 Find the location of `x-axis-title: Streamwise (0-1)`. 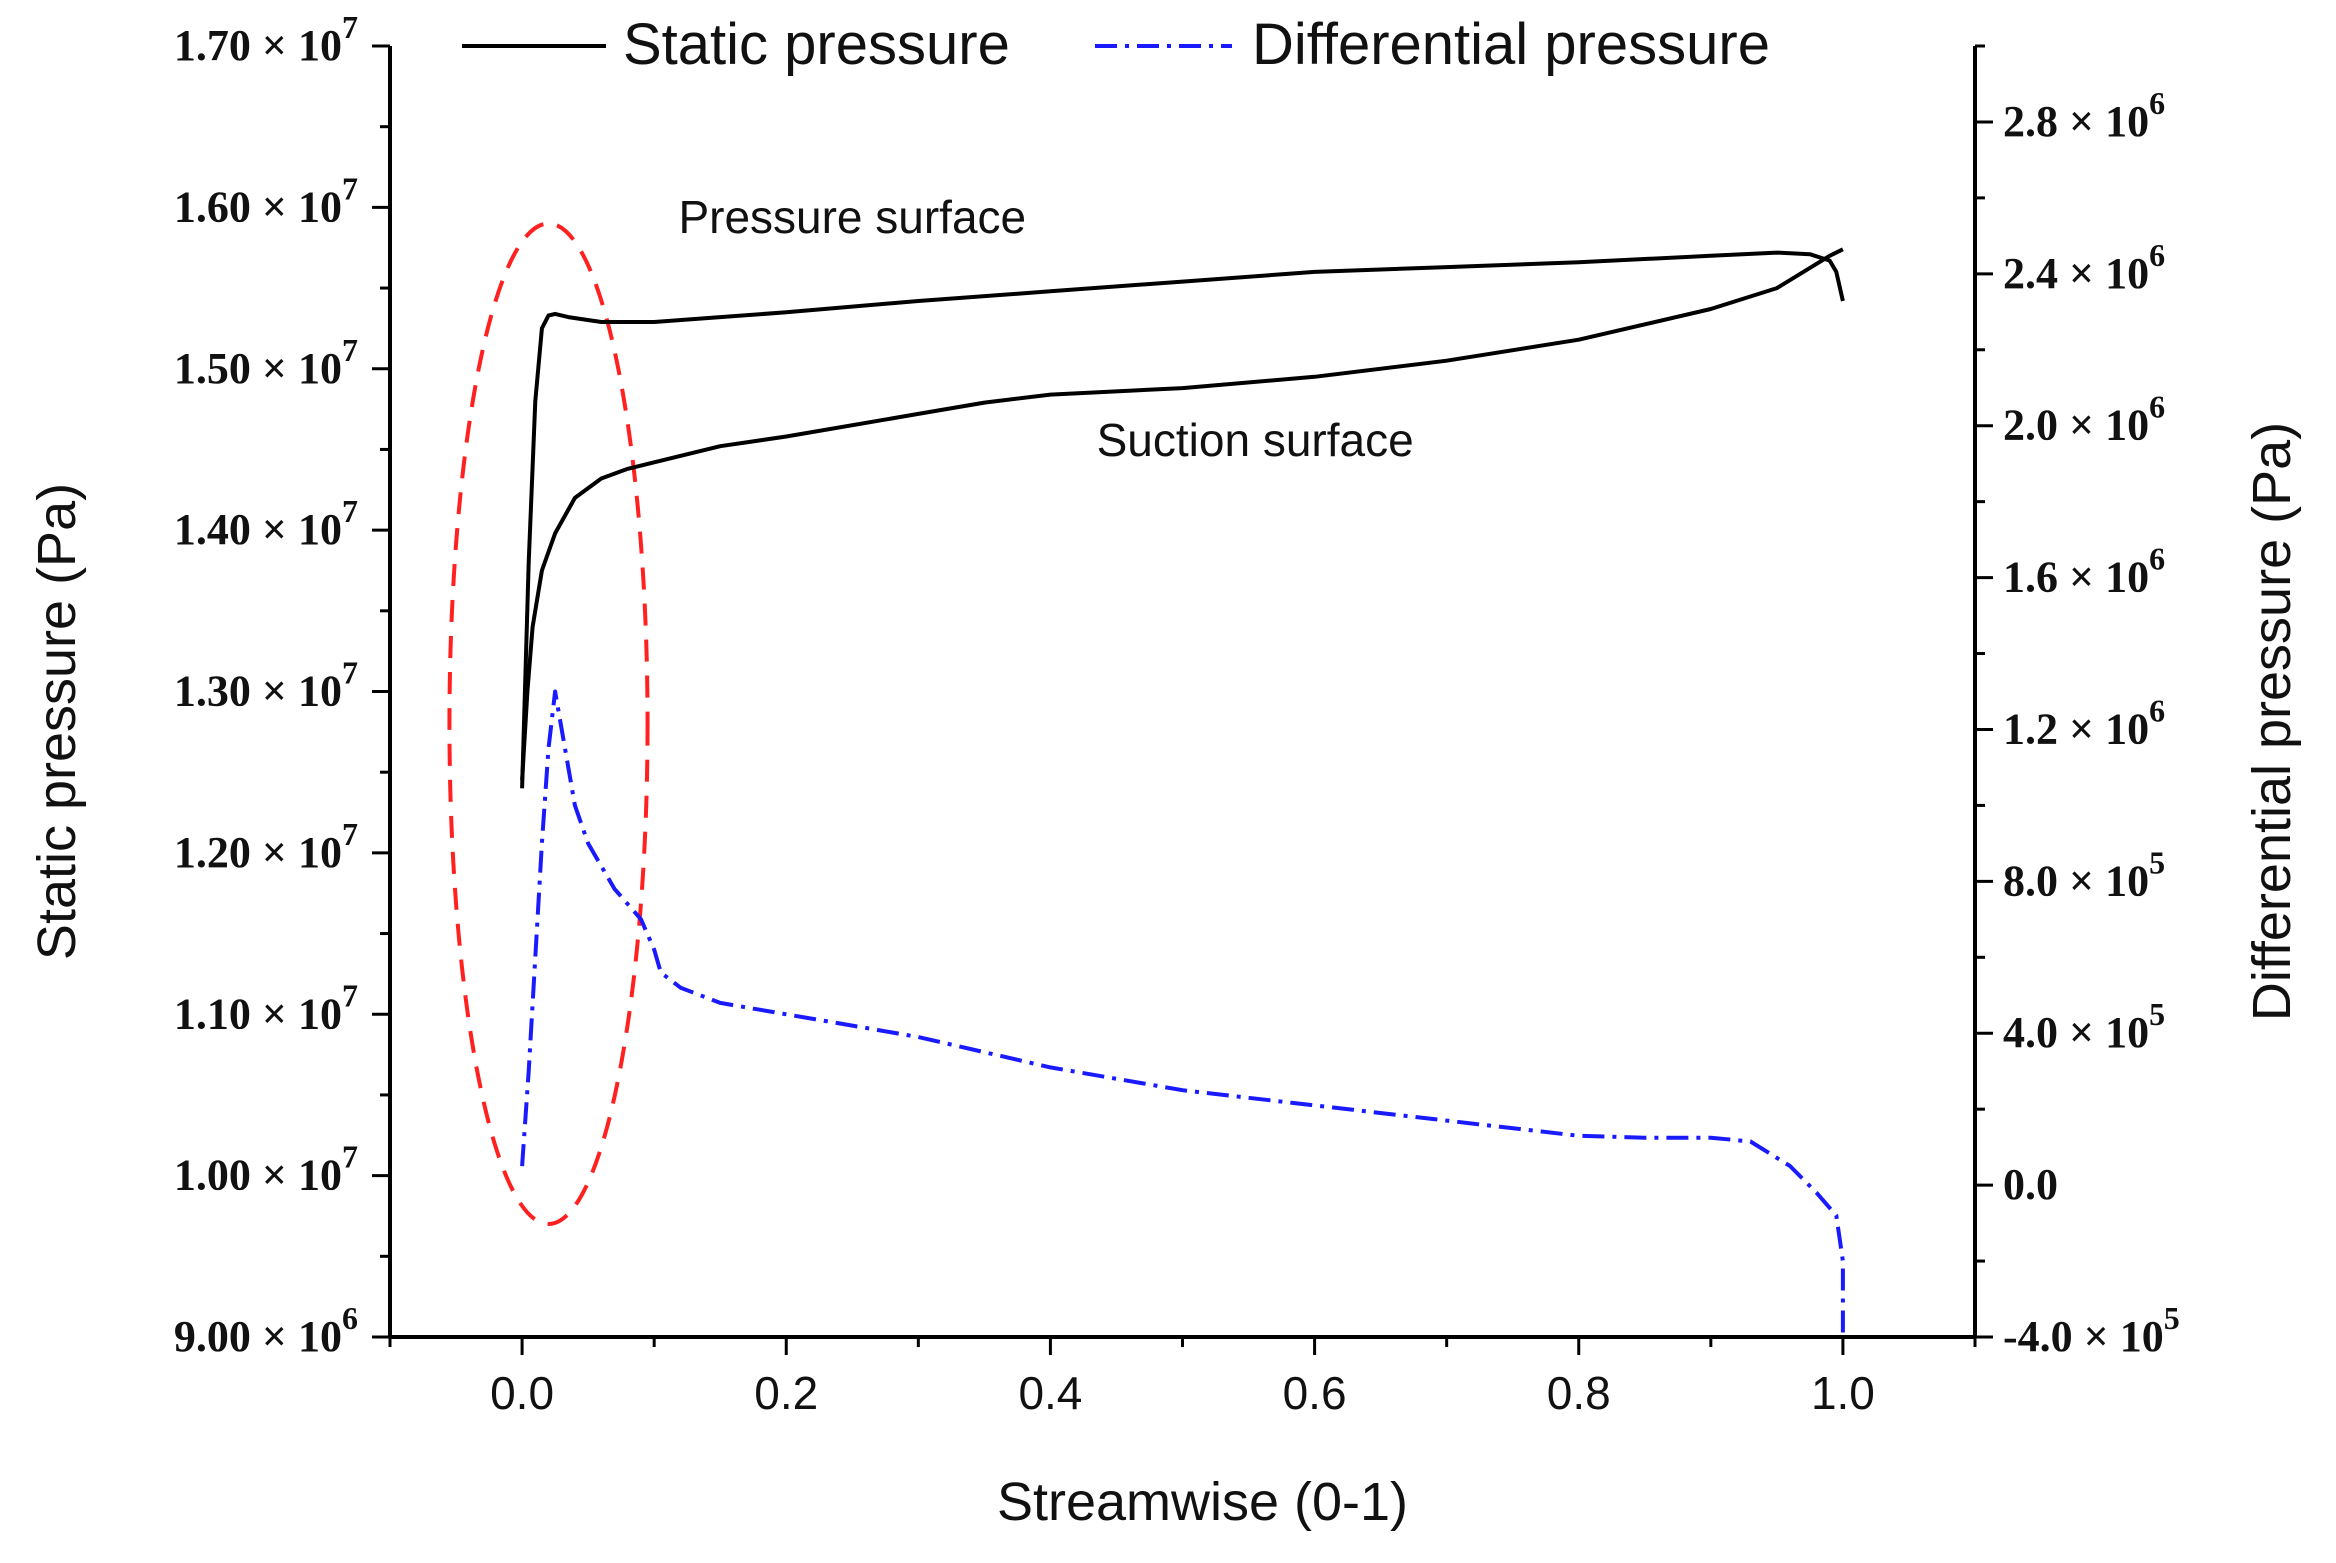

x-axis-title: Streamwise (0-1) is located at coordinates (1202, 1502).